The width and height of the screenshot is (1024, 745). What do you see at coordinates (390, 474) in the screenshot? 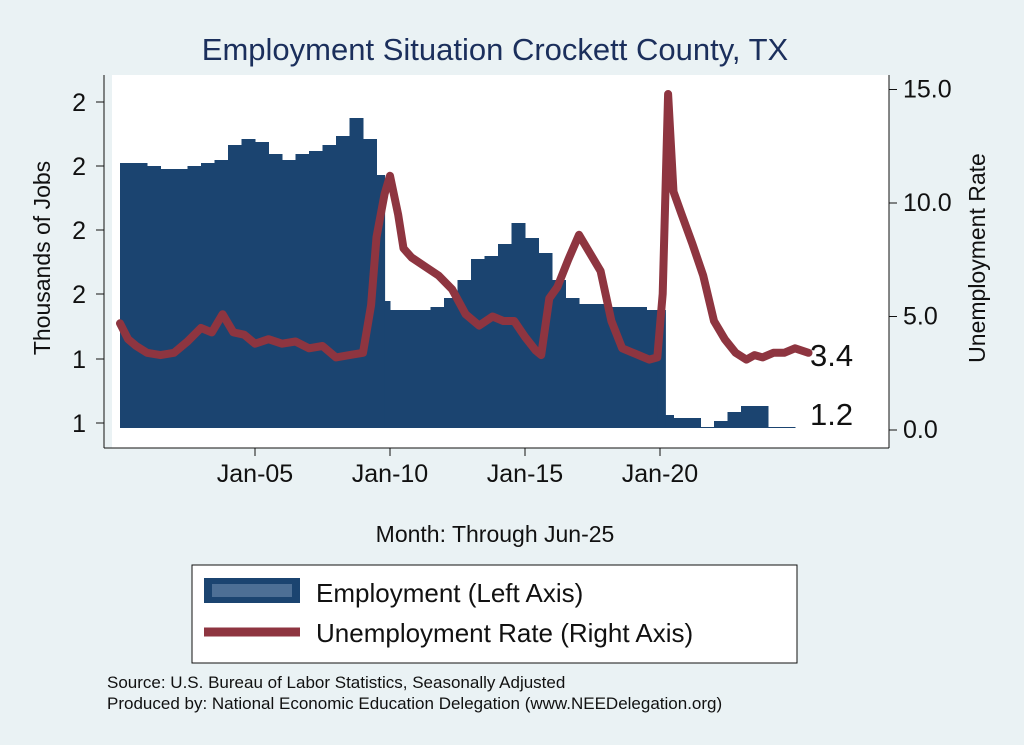
I see `x-tick-label: Jan-10` at bounding box center [390, 474].